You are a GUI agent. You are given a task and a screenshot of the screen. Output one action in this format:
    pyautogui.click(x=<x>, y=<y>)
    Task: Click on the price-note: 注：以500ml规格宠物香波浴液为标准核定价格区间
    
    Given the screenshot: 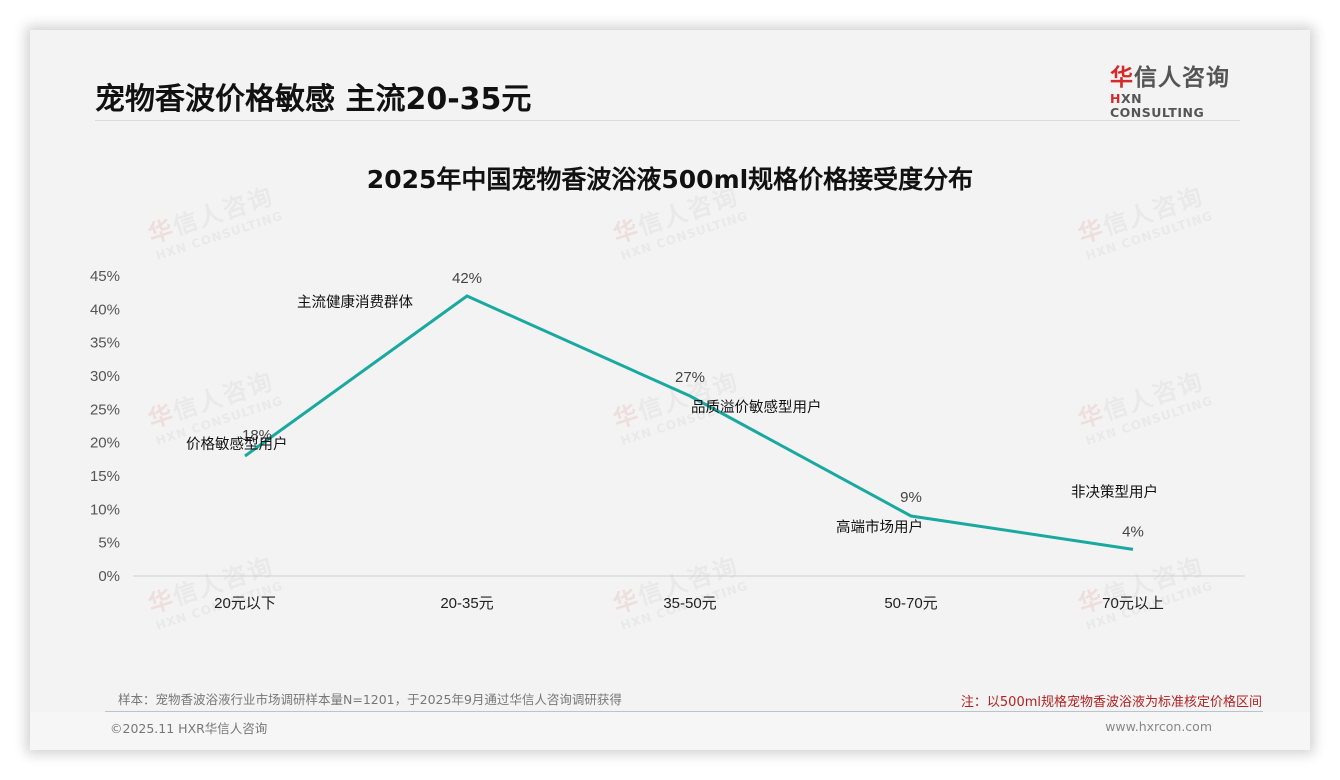 What is the action you would take?
    pyautogui.click(x=1111, y=702)
    